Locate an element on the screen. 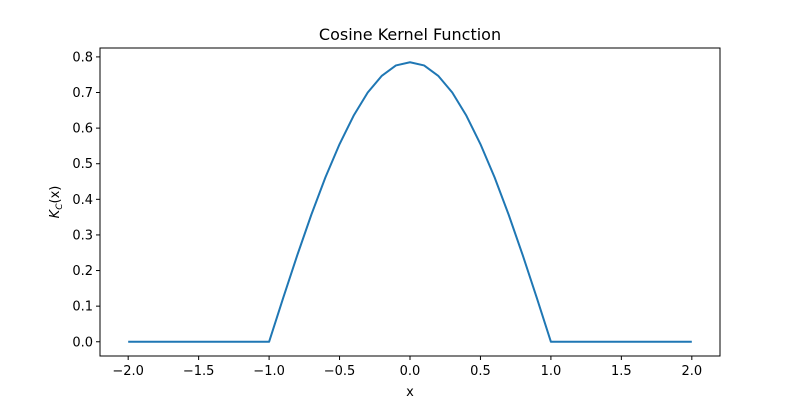  x-axis-label: x is located at coordinates (410, 392).